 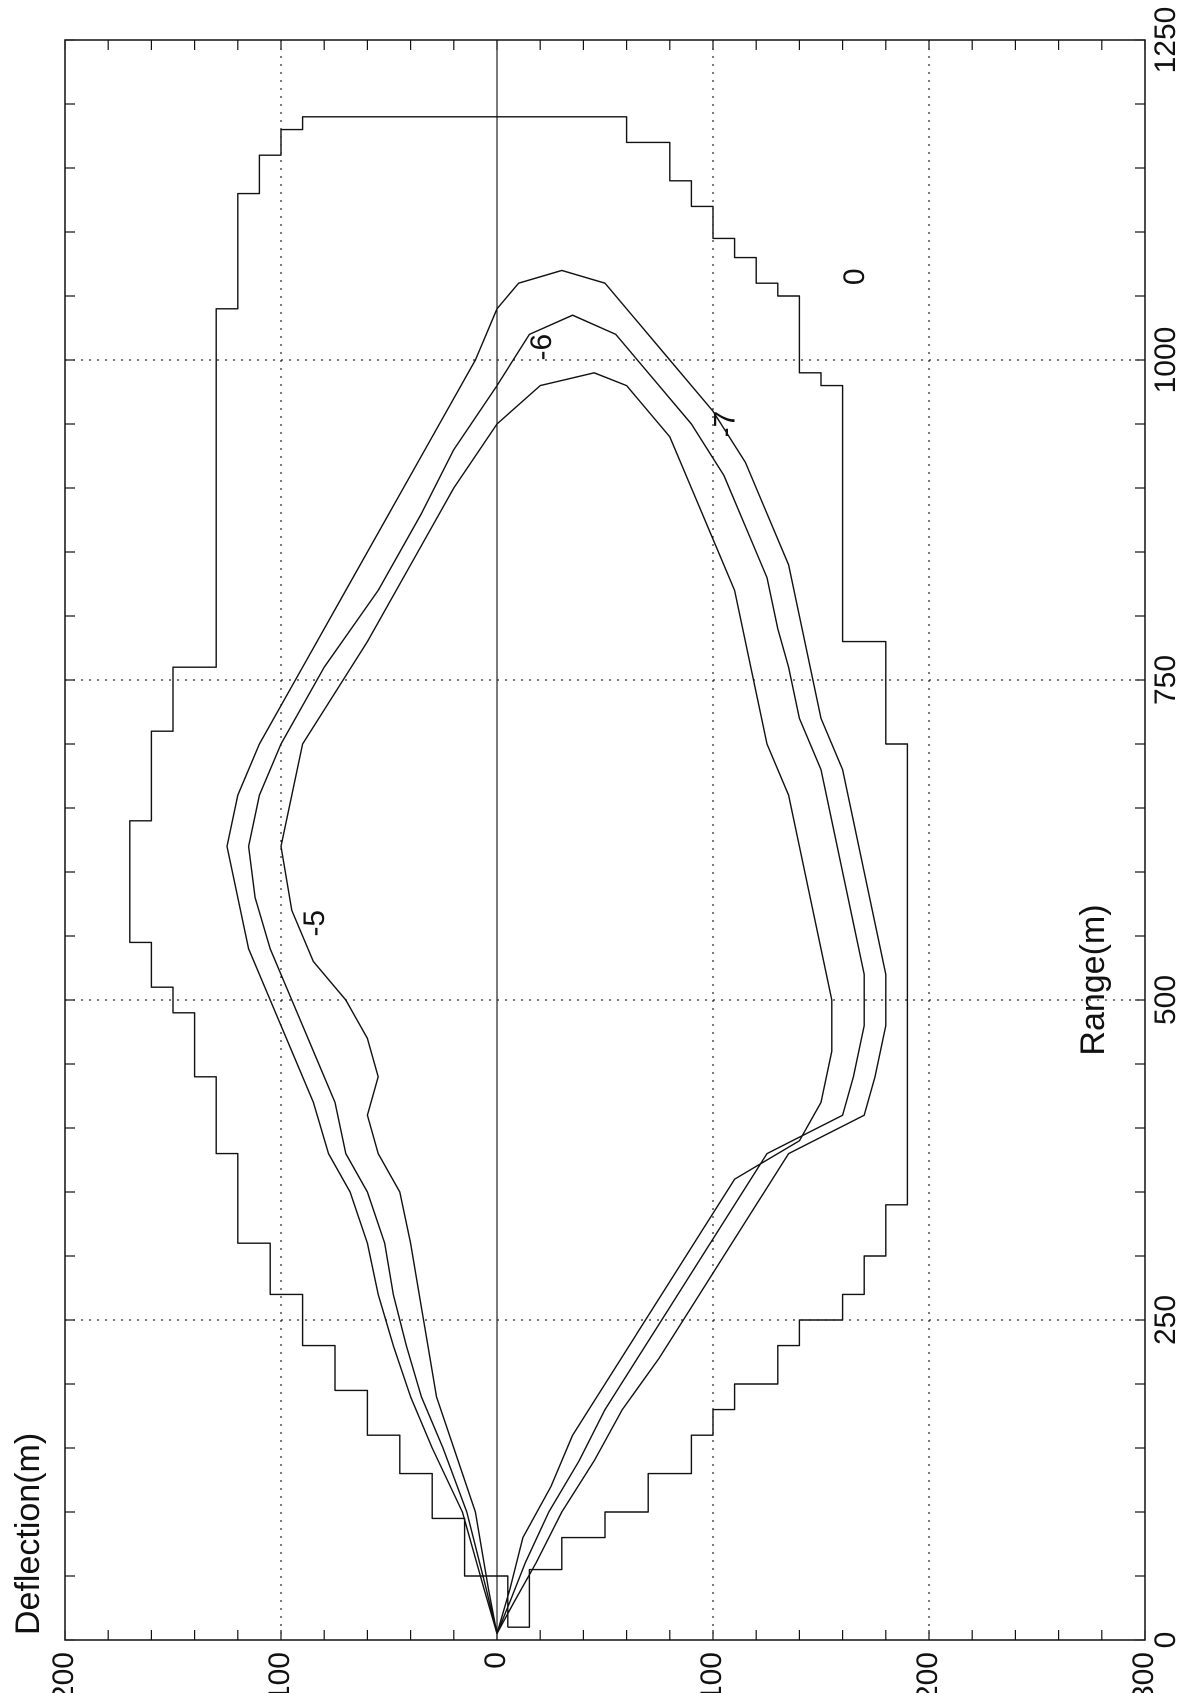 What do you see at coordinates (1165, 1320) in the screenshot?
I see `range-tick-label: 250` at bounding box center [1165, 1320].